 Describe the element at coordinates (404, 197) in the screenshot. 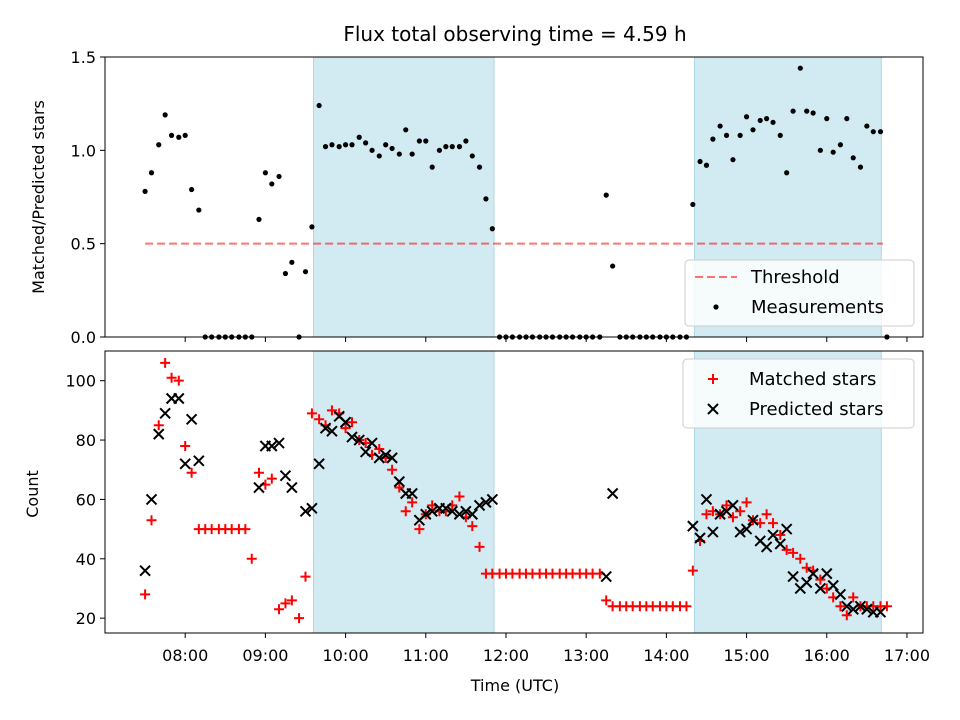

I see `observing-interval-shade` at that location.